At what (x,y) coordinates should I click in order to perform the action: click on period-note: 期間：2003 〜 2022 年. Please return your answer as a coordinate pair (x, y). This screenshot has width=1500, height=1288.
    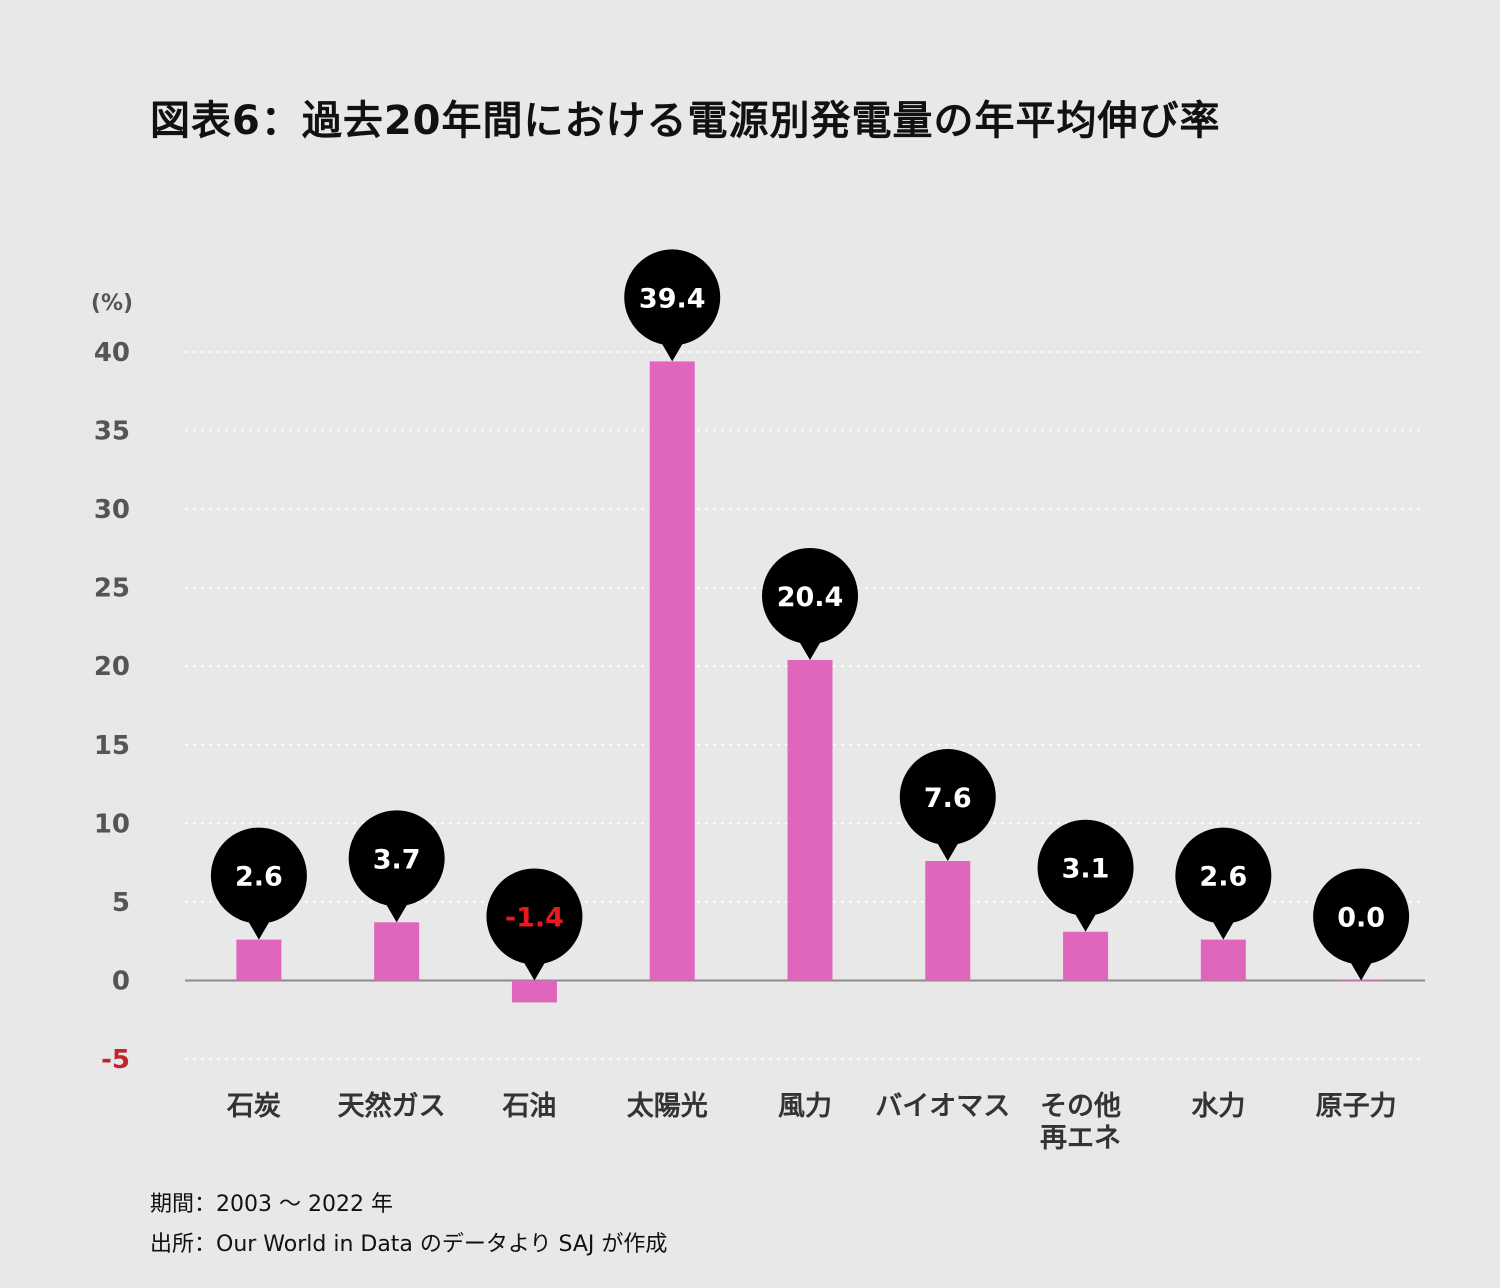
    Looking at the image, I should click on (271, 1204).